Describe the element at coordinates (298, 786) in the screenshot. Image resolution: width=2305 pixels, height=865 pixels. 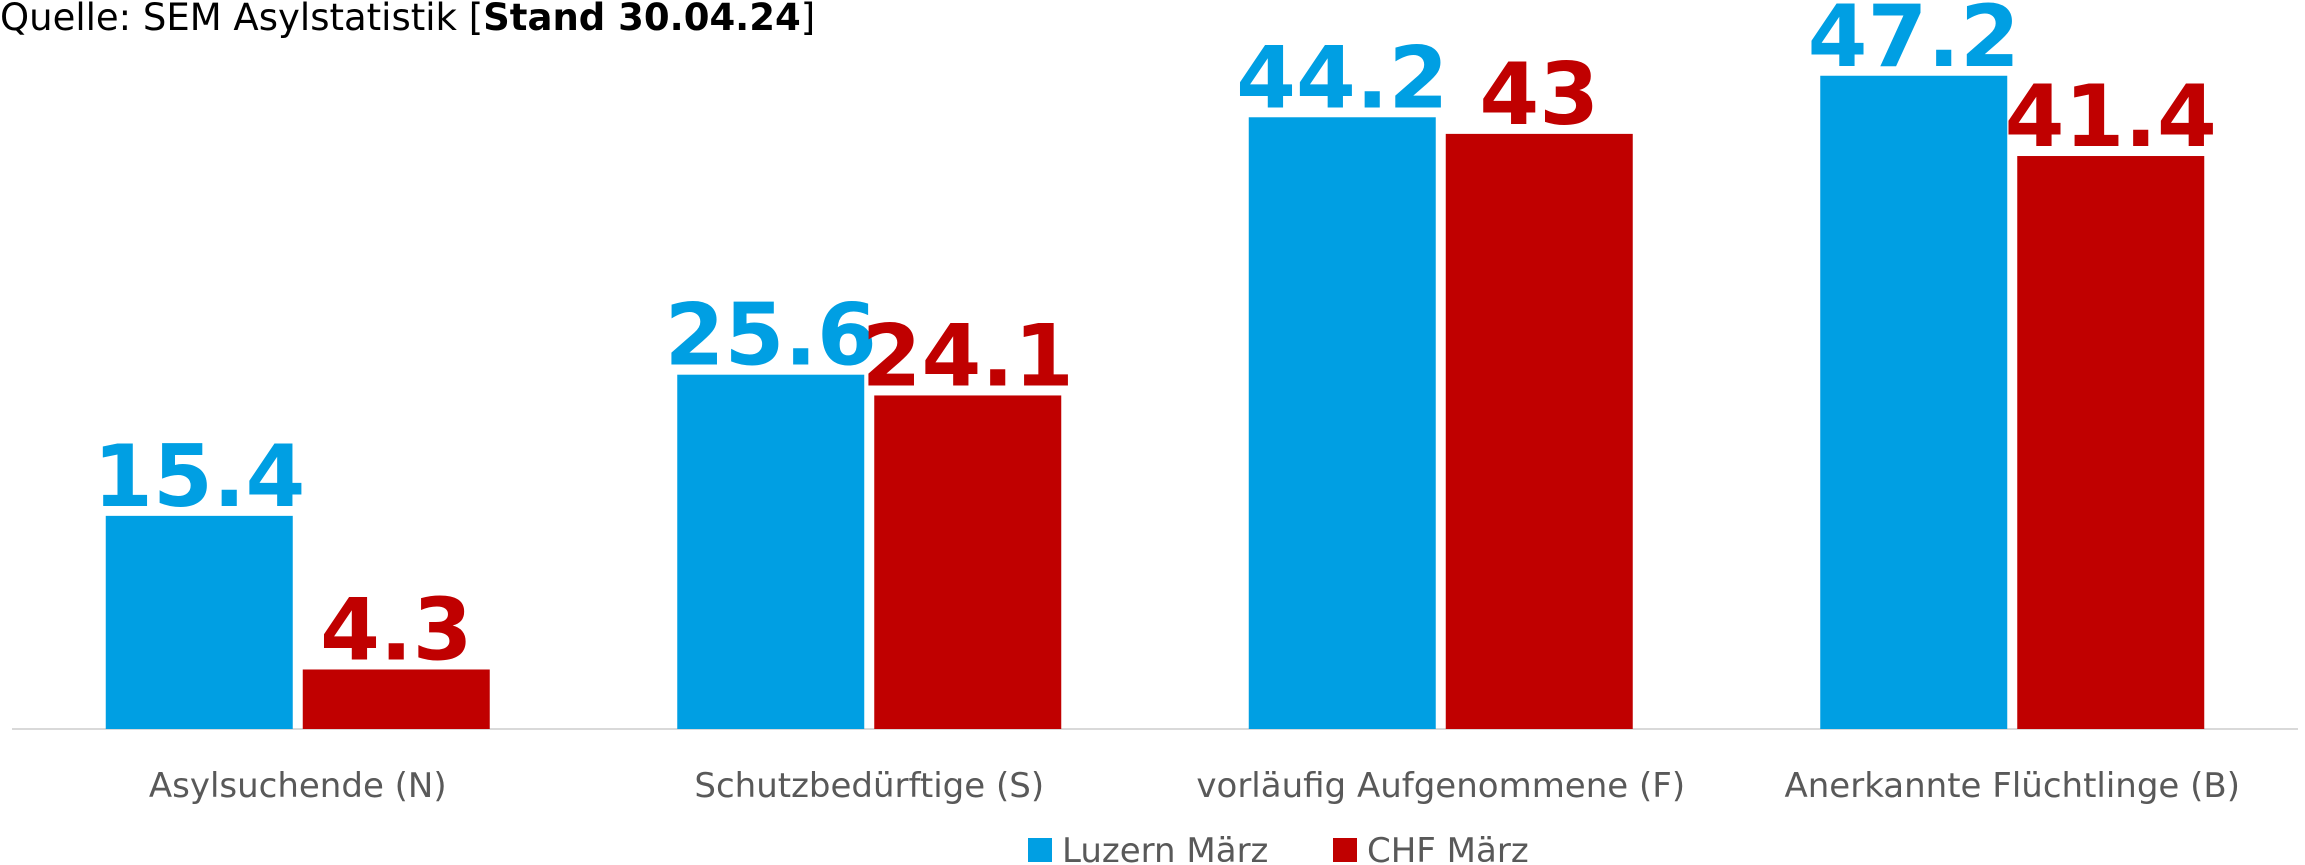
I see `x-tick-label: Asylsuchende (N)` at that location.